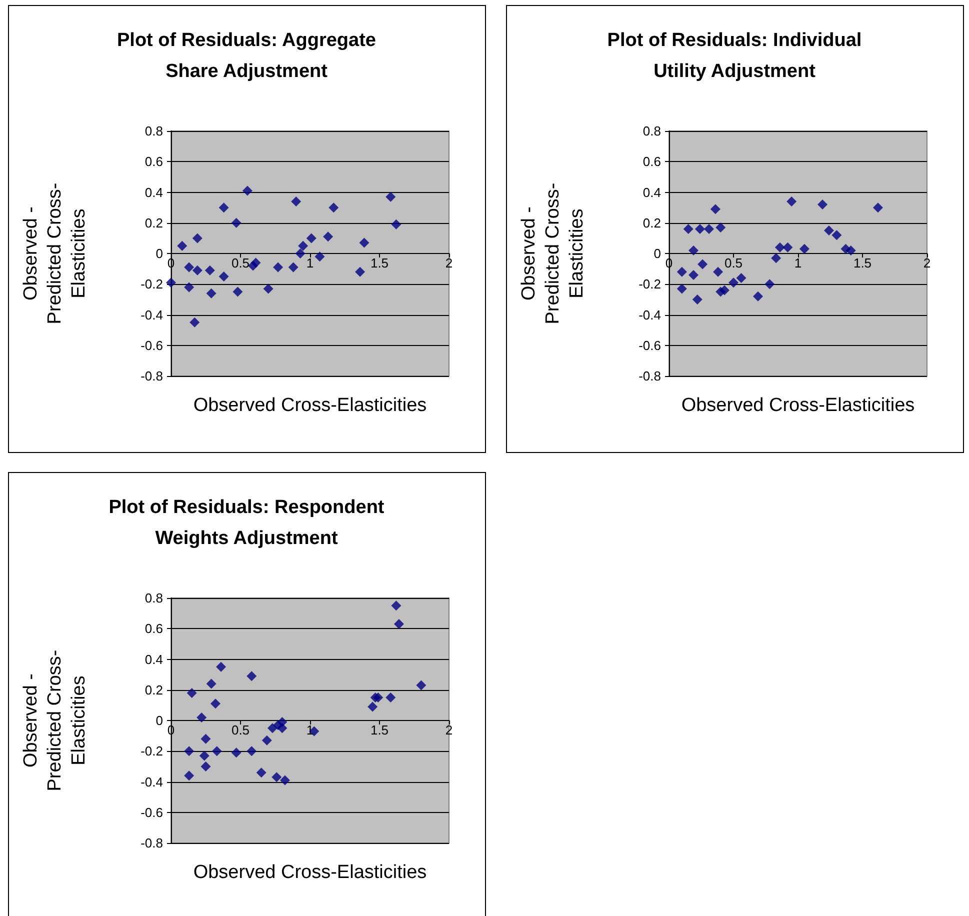 The width and height of the screenshot is (969, 916). Describe the element at coordinates (246, 56) in the screenshot. I see `chart-title: Plot of Residuals: Aggregate Share Adjustment` at that location.